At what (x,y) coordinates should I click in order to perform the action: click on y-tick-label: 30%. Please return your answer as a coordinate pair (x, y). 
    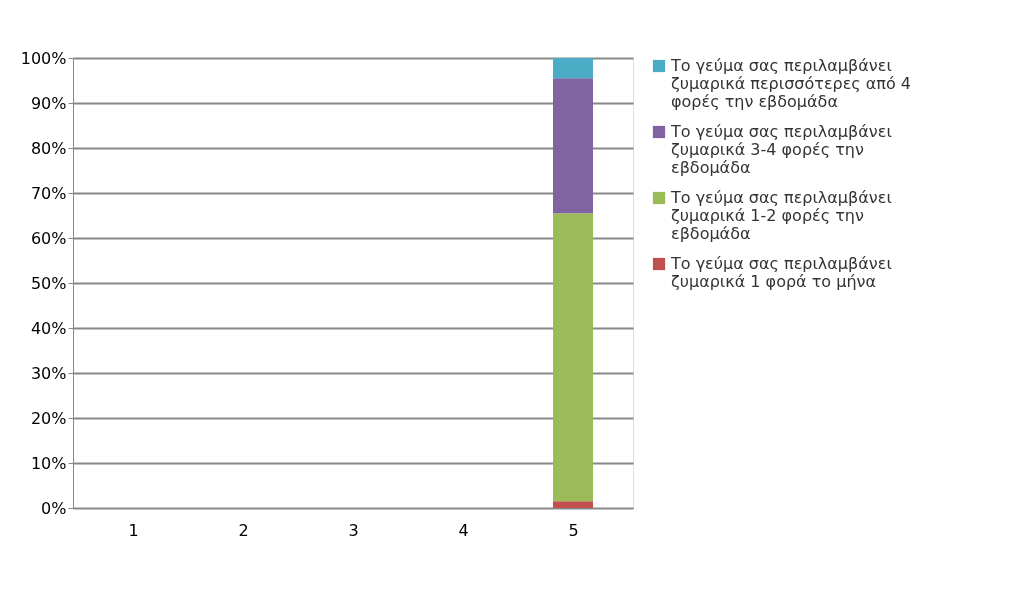
    Looking at the image, I should click on (48, 373).